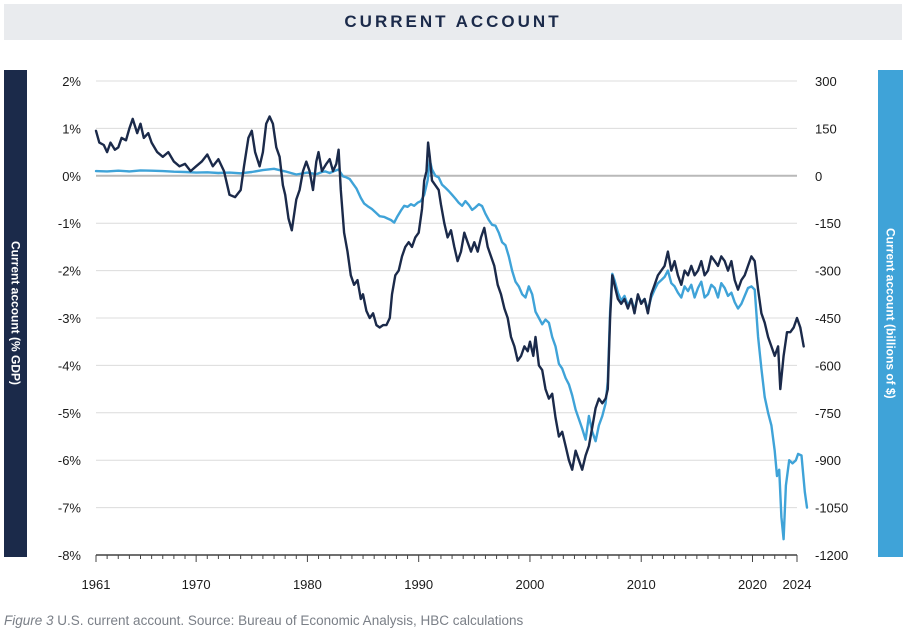 The width and height of the screenshot is (907, 634). Describe the element at coordinates (70, 460) in the screenshot. I see `y-left-tick-label: -6%` at that location.